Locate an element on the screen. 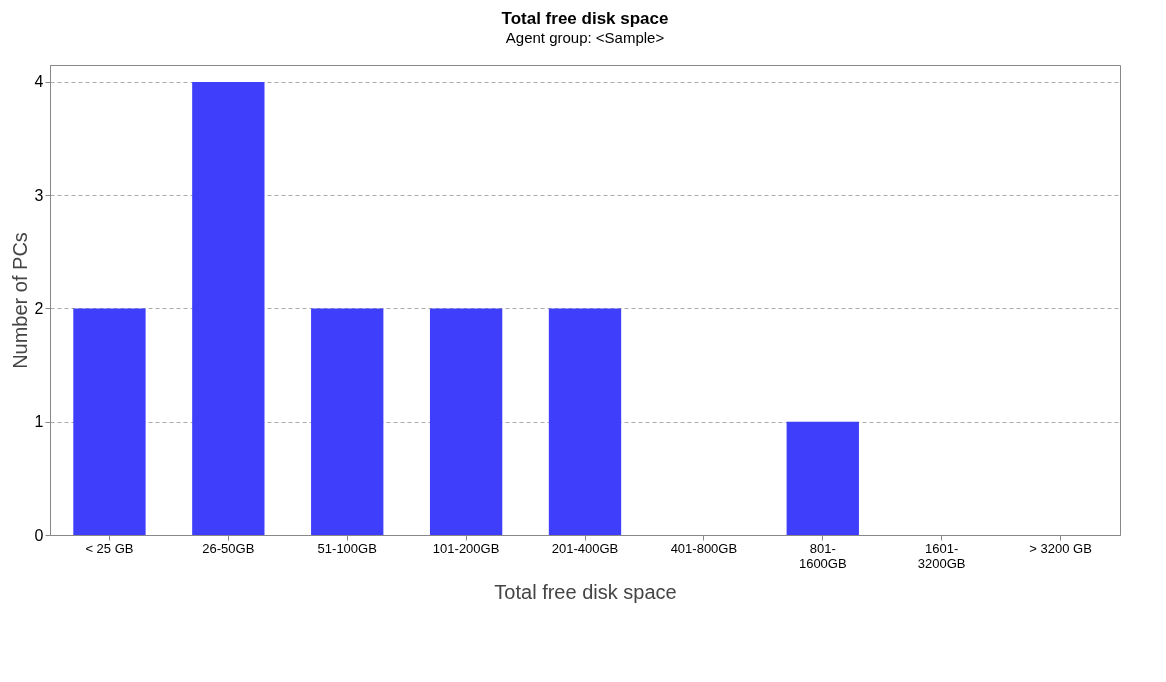 This screenshot has height=682, width=1166. chart-subtitle: Agent group: <Sample> is located at coordinates (585, 37).